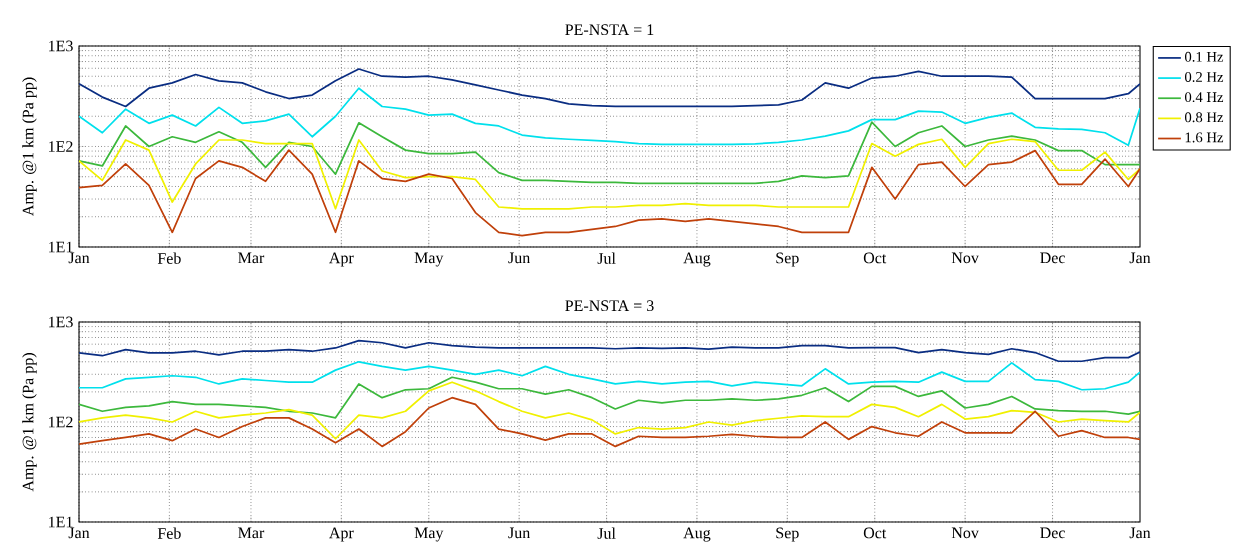  What do you see at coordinates (1204, 56) in the screenshot?
I see `legend-label: 0.1 Hz` at bounding box center [1204, 56].